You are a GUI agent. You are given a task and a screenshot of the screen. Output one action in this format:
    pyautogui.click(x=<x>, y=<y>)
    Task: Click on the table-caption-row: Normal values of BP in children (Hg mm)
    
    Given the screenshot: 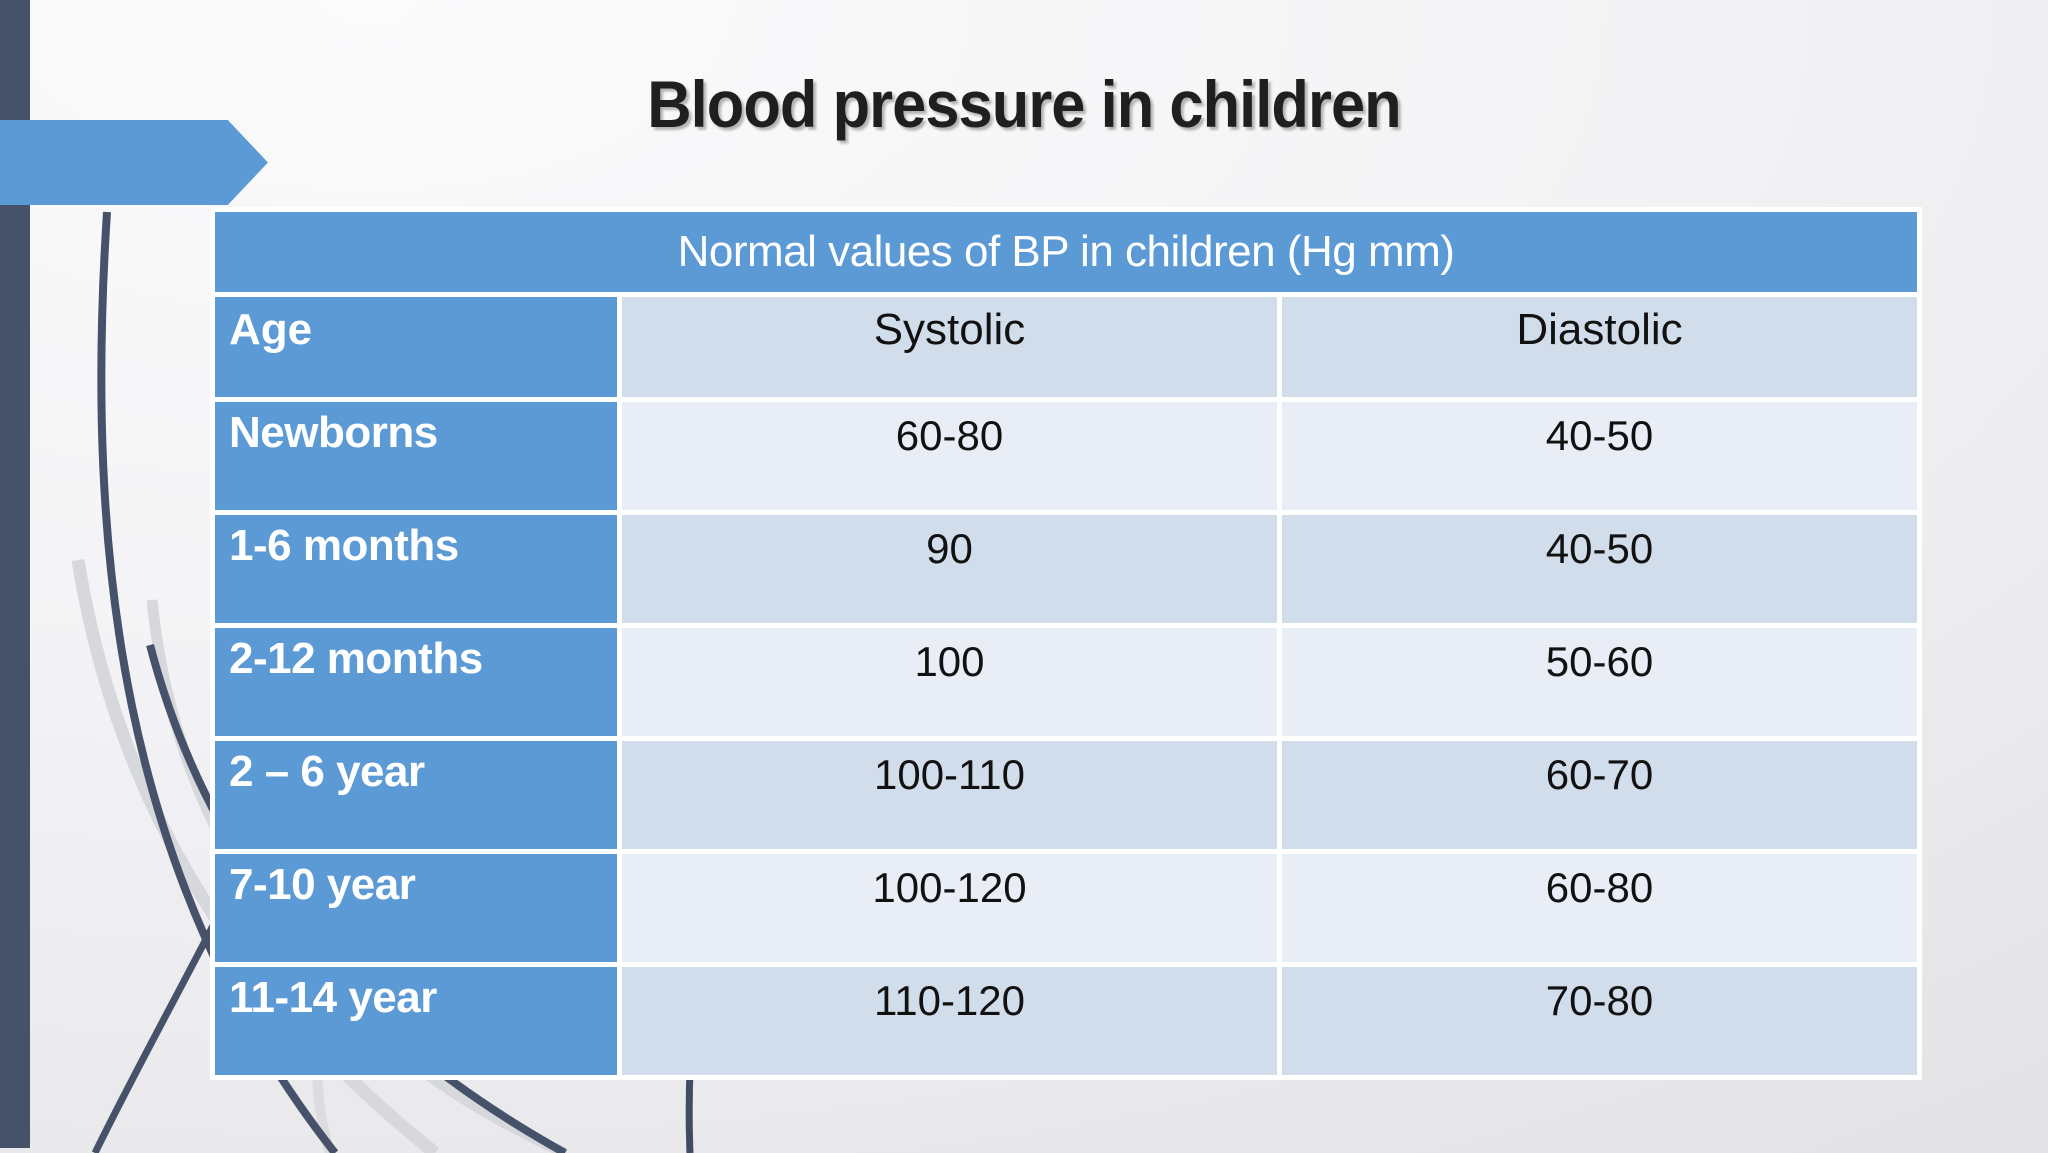 What is the action you would take?
    pyautogui.click(x=1066, y=252)
    